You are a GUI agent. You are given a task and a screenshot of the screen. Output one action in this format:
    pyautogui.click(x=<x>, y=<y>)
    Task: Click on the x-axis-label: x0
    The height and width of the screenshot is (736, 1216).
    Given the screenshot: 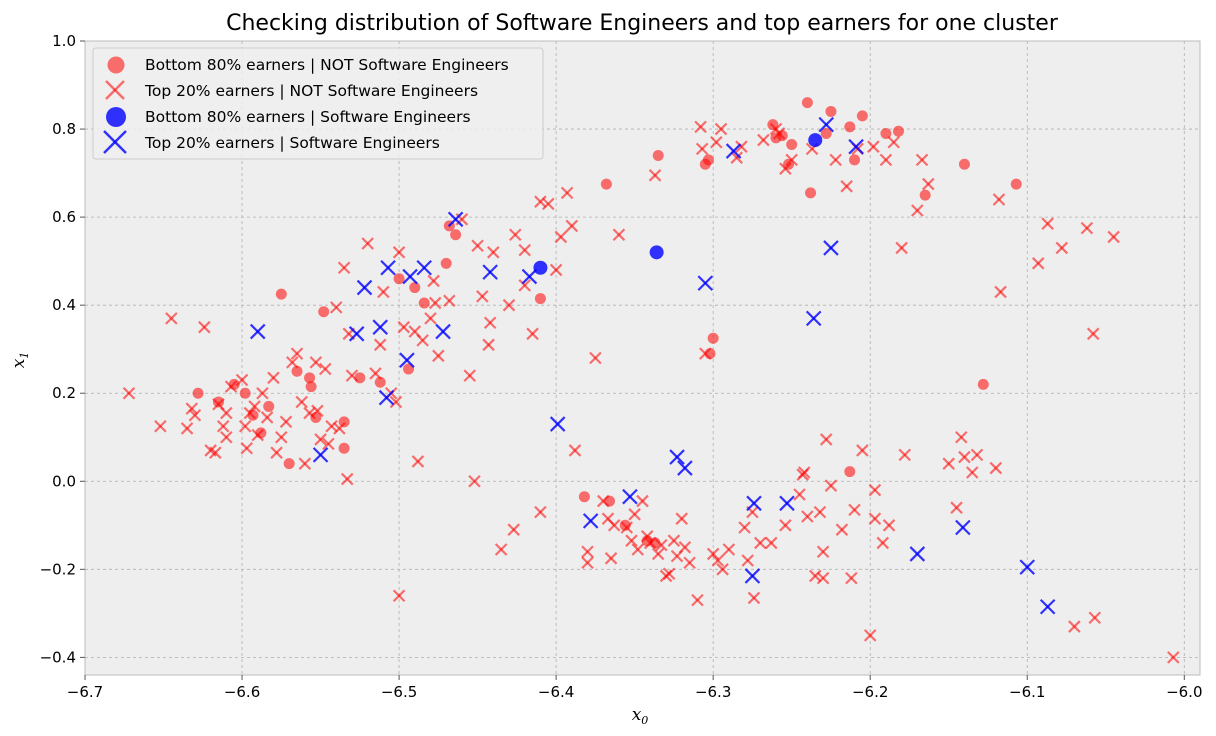 What is the action you would take?
    pyautogui.click(x=640, y=716)
    